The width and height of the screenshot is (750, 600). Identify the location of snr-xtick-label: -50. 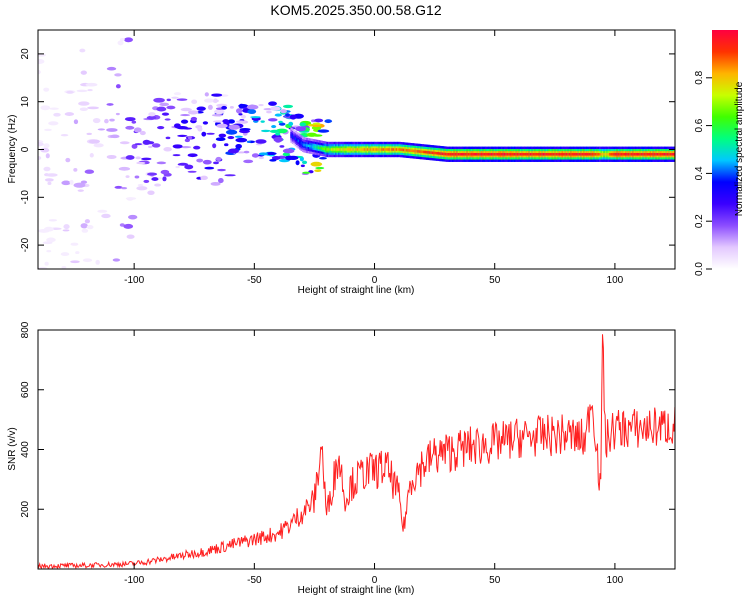
(254, 580).